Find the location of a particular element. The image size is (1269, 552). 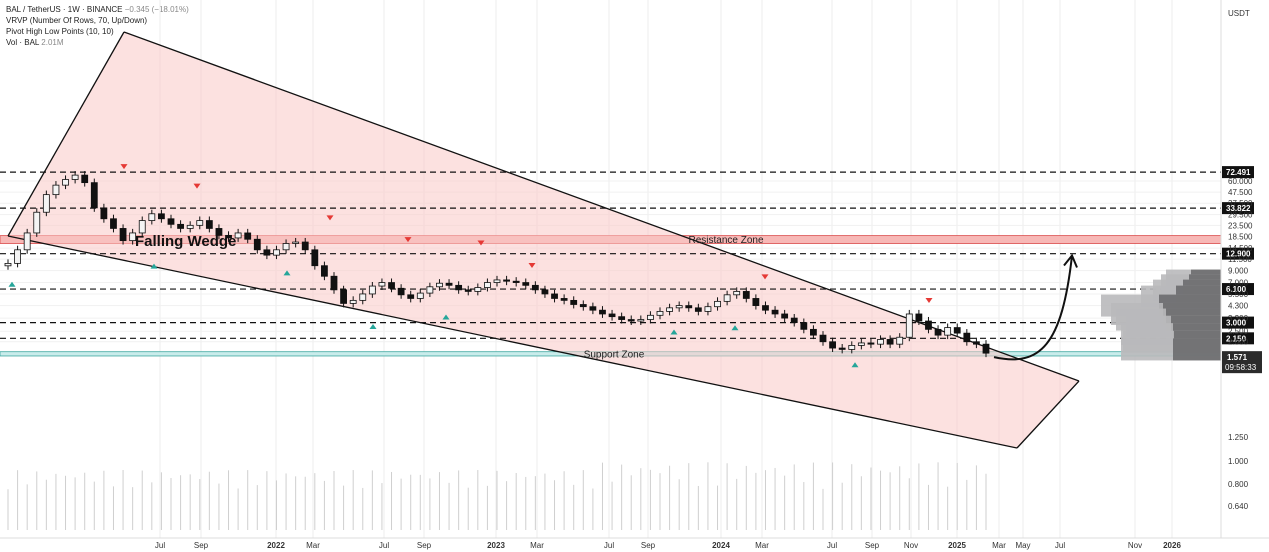

countdown-label: 09:58:33 is located at coordinates (1241, 367).